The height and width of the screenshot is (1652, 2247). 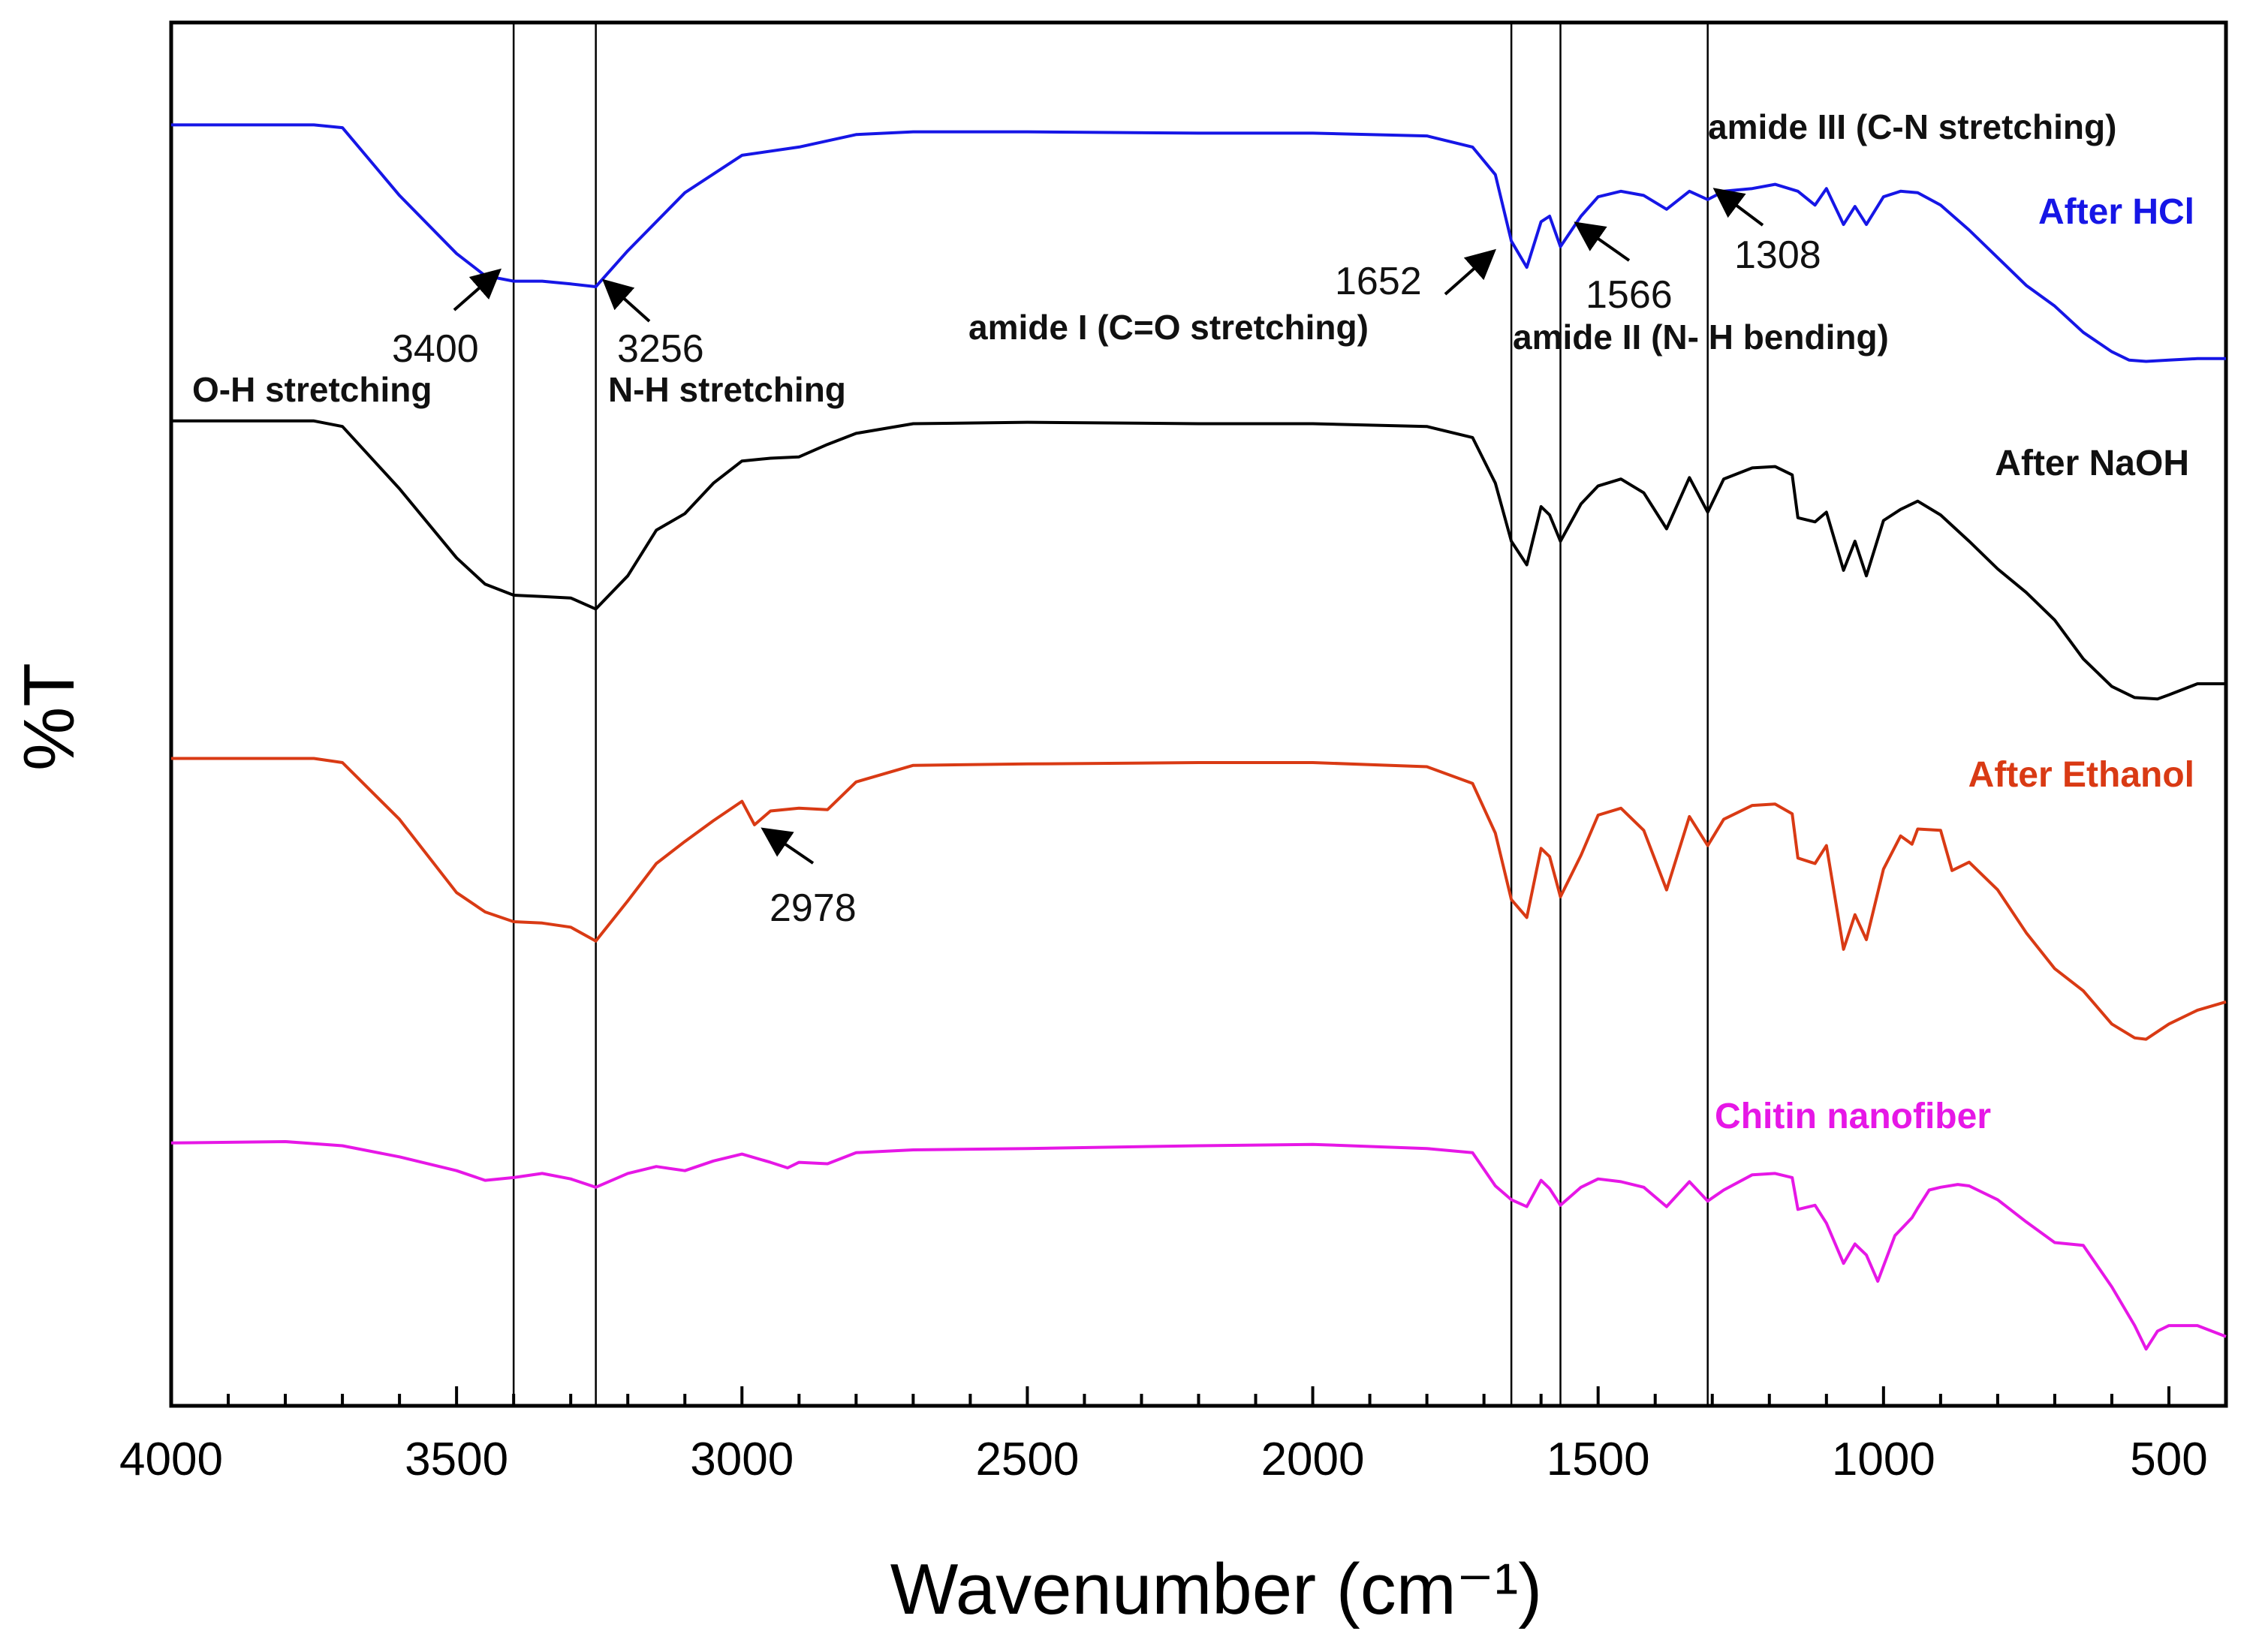 What do you see at coordinates (1853, 1116) in the screenshot?
I see `series-label-chitin-nanofiber: Chitin nanofiber` at bounding box center [1853, 1116].